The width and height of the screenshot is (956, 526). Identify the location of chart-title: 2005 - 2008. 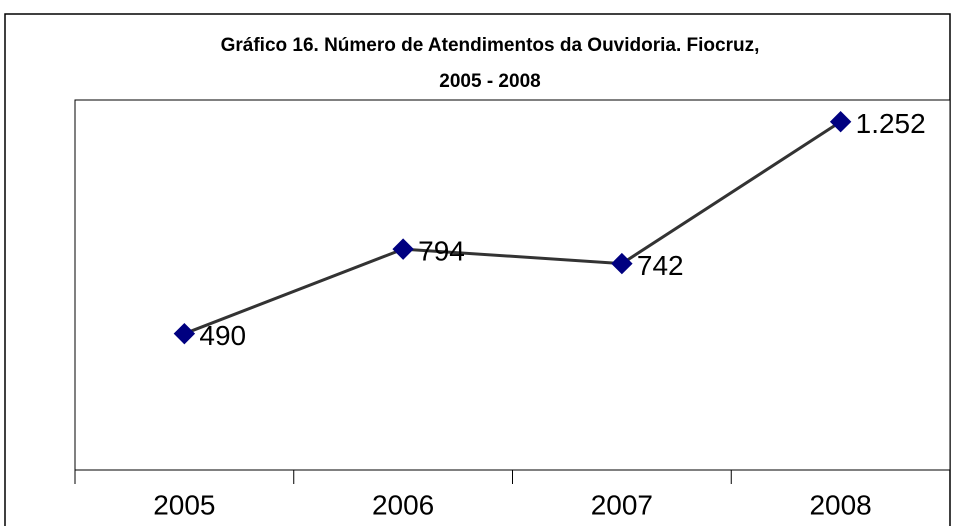
(489, 81).